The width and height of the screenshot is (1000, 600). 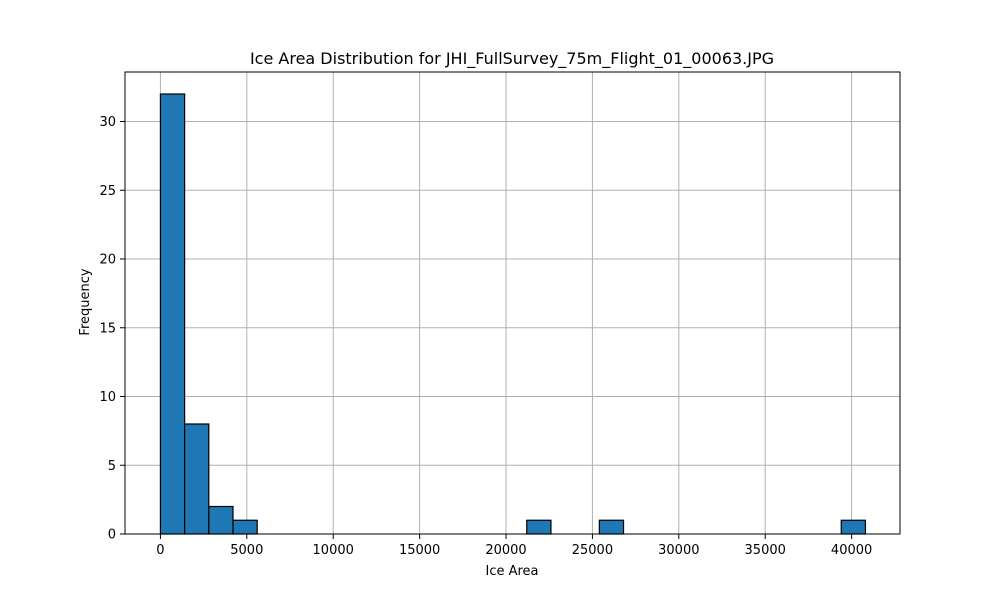 What do you see at coordinates (160, 550) in the screenshot?
I see `x-tick-label: 0` at bounding box center [160, 550].